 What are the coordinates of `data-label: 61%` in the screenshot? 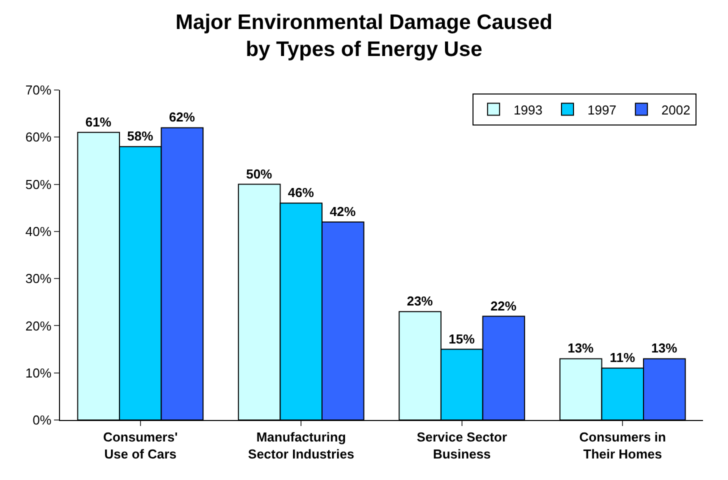 It's located at (98, 122).